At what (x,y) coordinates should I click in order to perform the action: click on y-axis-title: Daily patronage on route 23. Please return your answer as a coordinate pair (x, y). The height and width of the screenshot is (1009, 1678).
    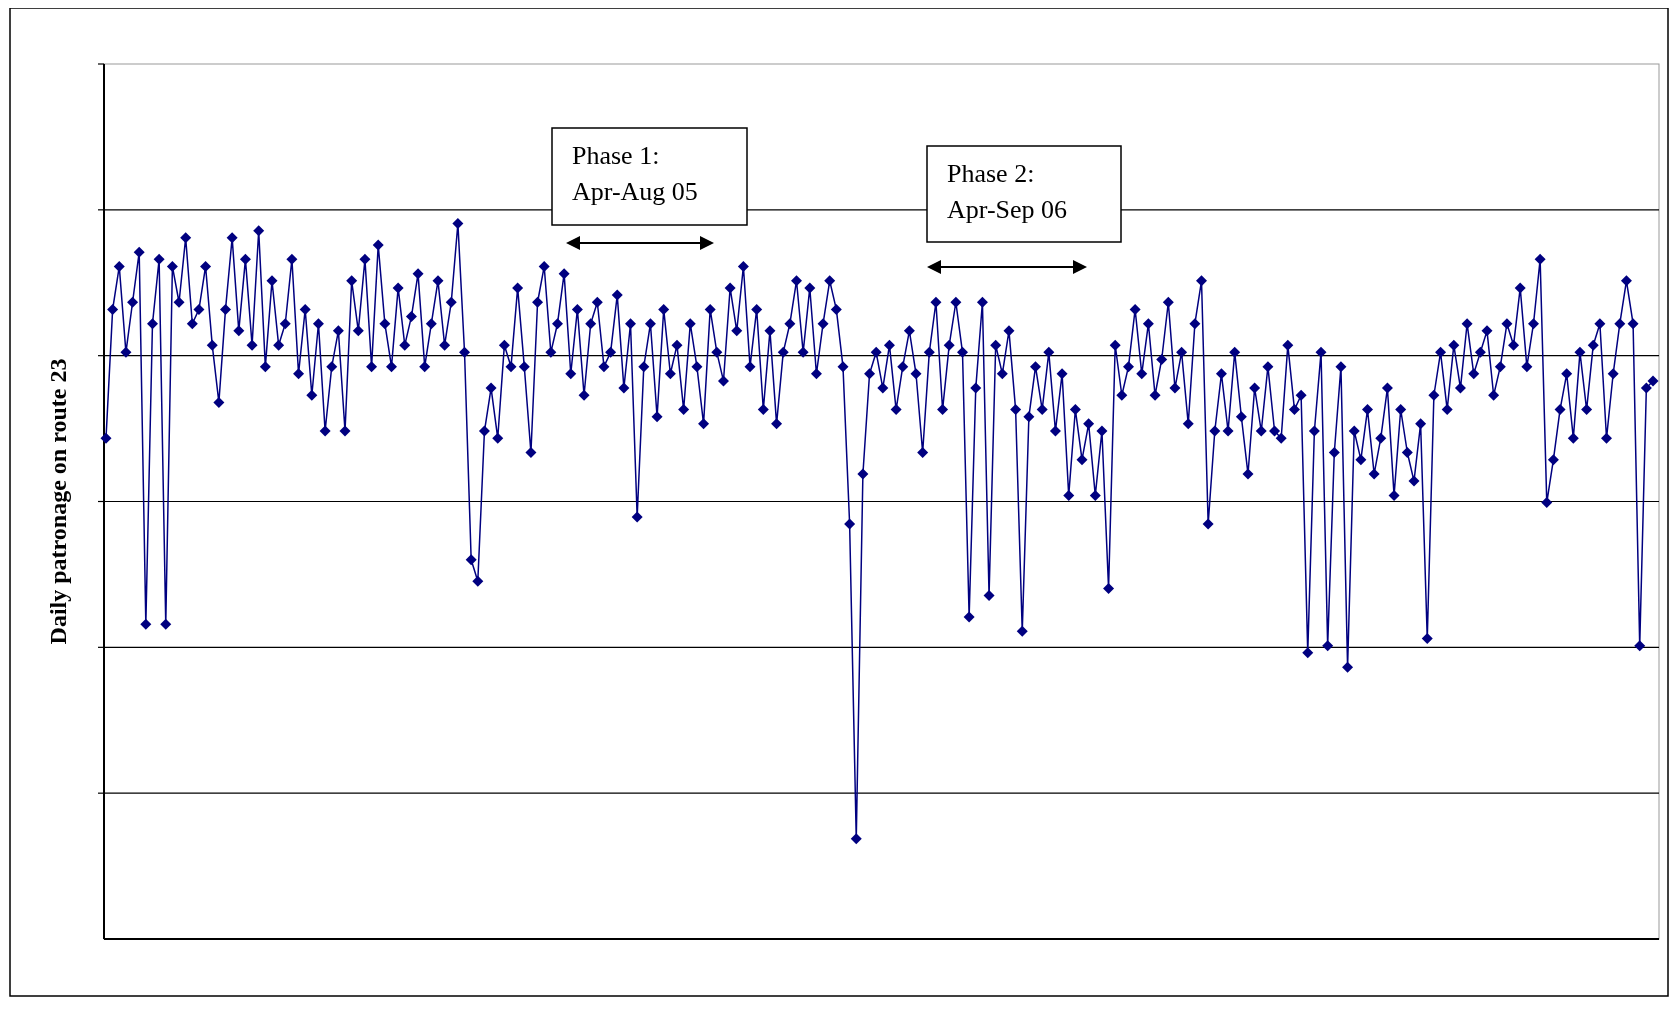
    Looking at the image, I should click on (58, 501).